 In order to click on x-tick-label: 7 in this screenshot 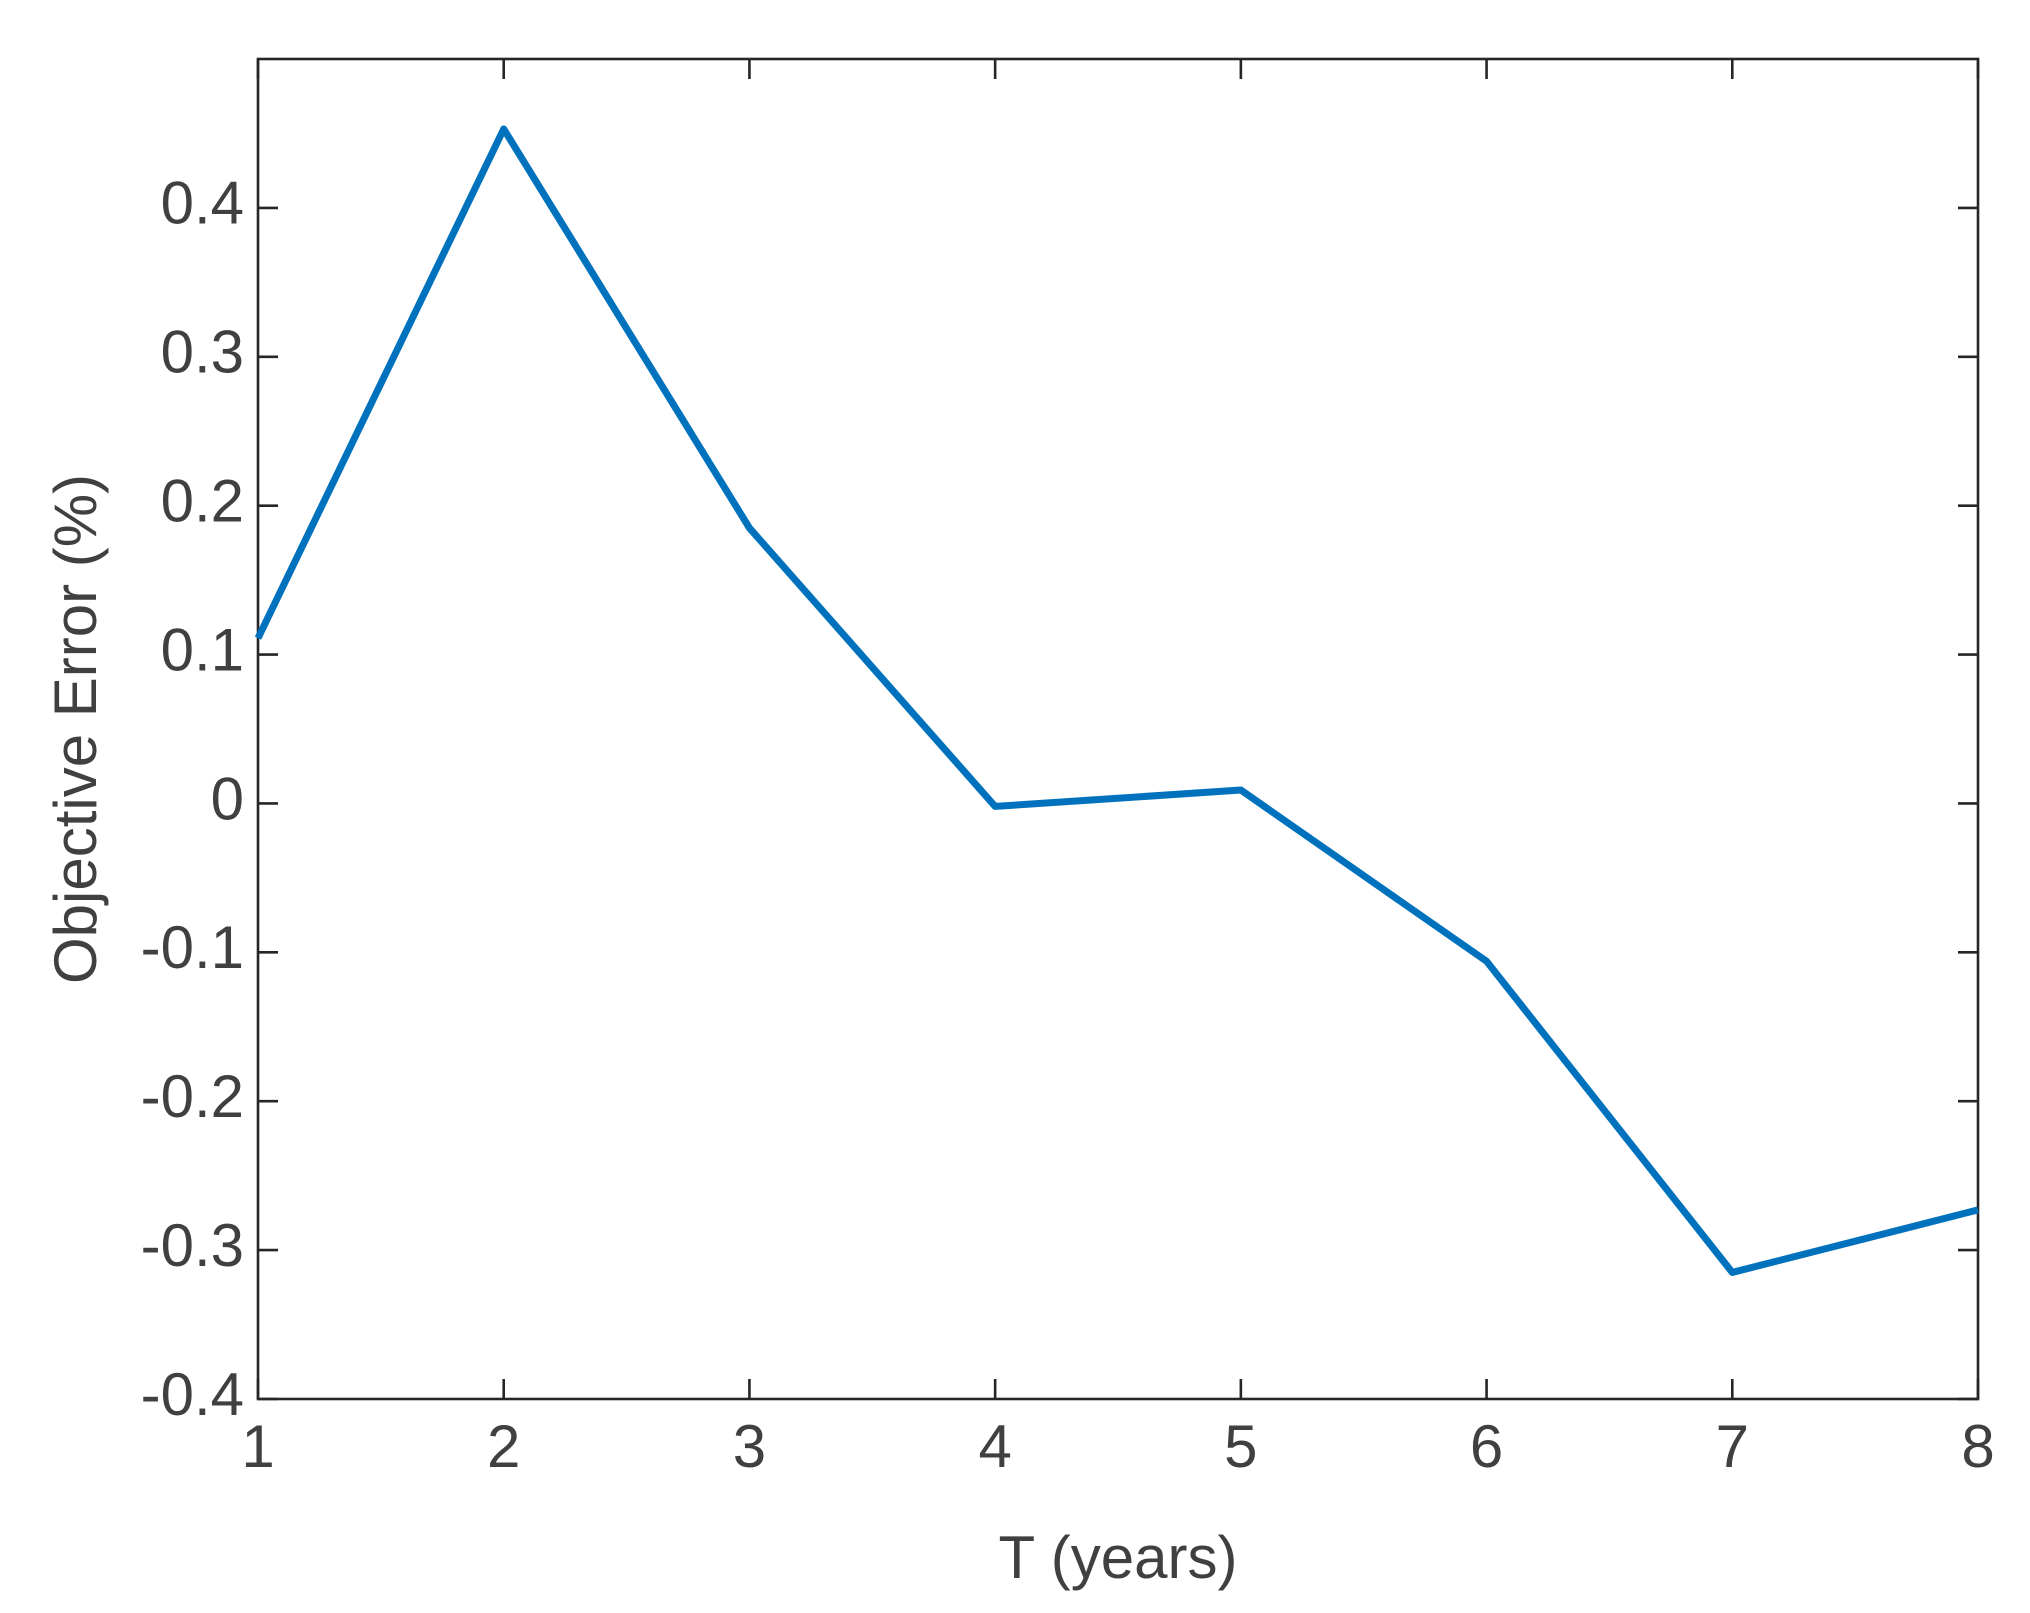, I will do `click(1732, 1446)`.